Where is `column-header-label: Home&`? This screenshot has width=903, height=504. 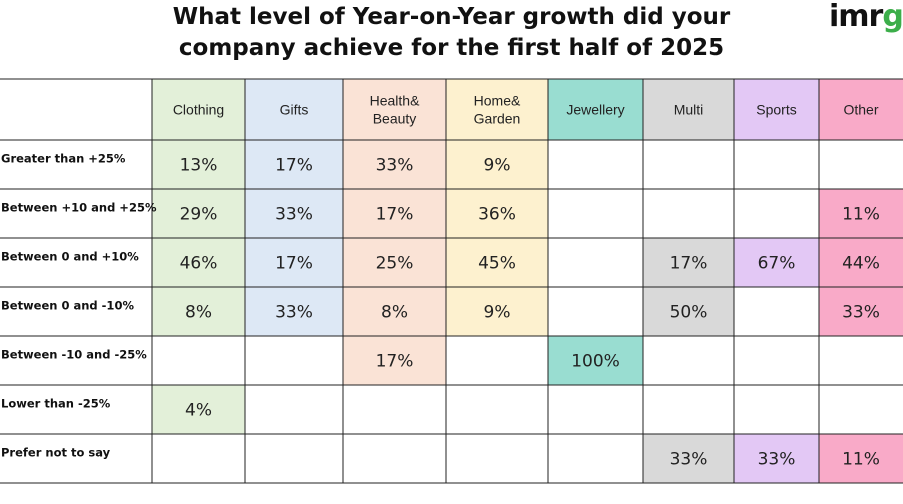 column-header-label: Home& is located at coordinates (497, 101).